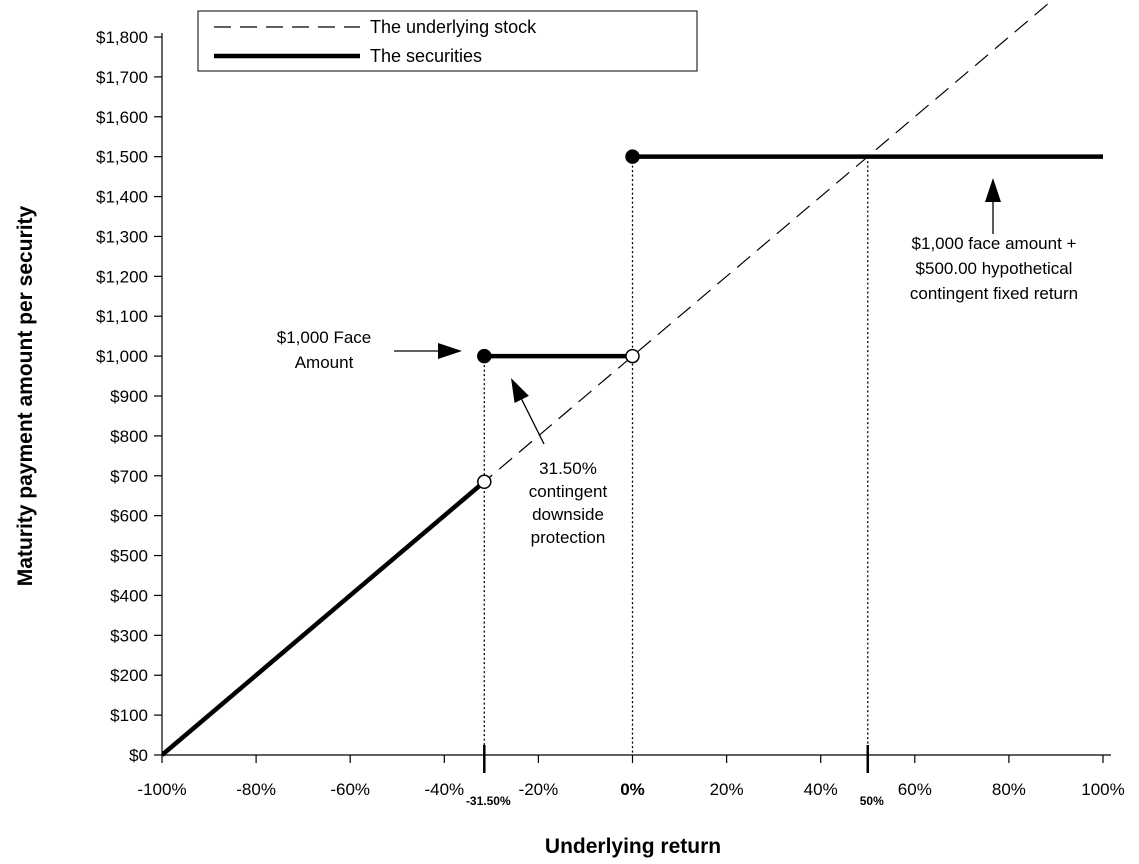 The image size is (1139, 864). What do you see at coordinates (821, 789) in the screenshot?
I see `x-tick-label: 40%` at bounding box center [821, 789].